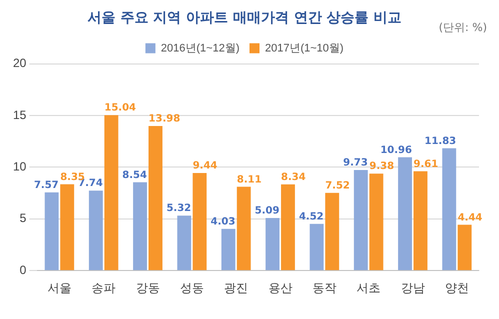  I want to click on data-label: 5.32, so click(179, 208).